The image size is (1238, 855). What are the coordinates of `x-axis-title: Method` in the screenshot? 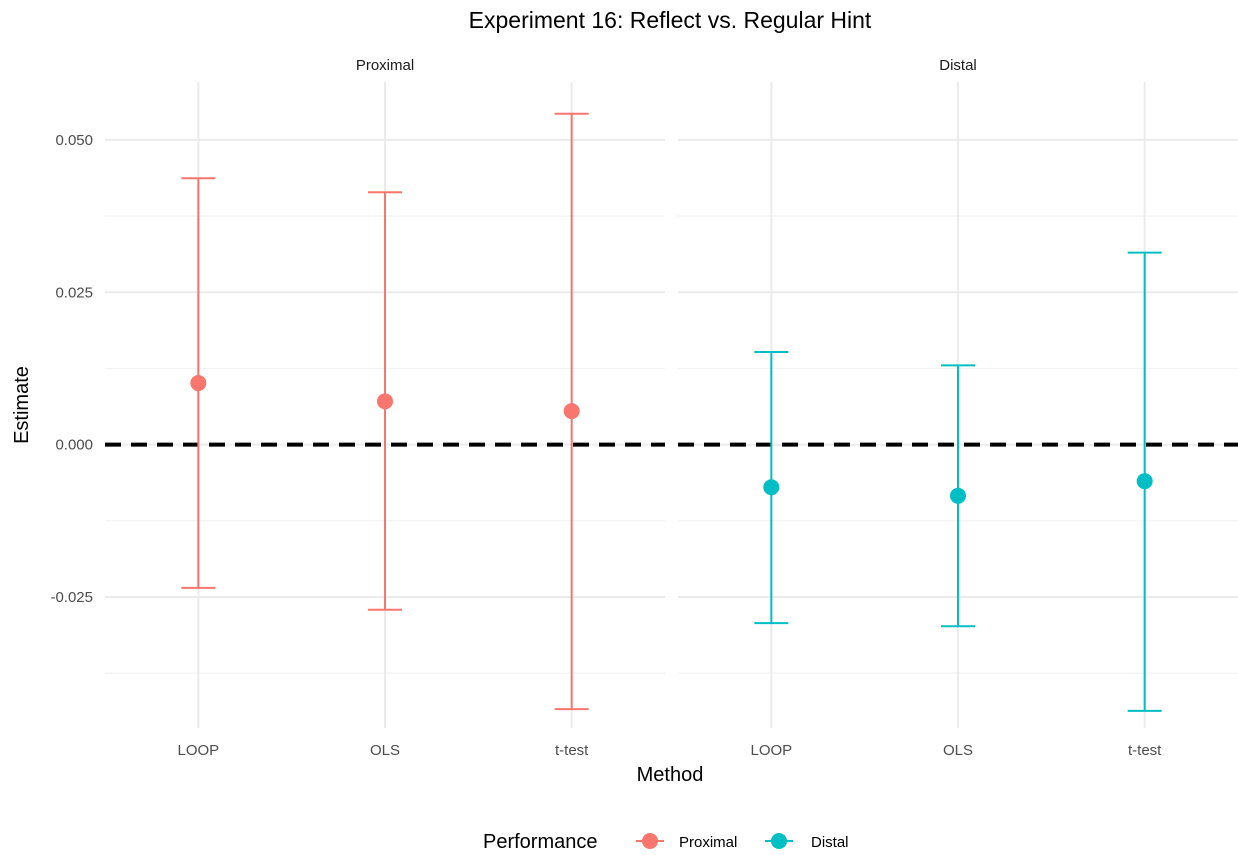 It's located at (670, 775).